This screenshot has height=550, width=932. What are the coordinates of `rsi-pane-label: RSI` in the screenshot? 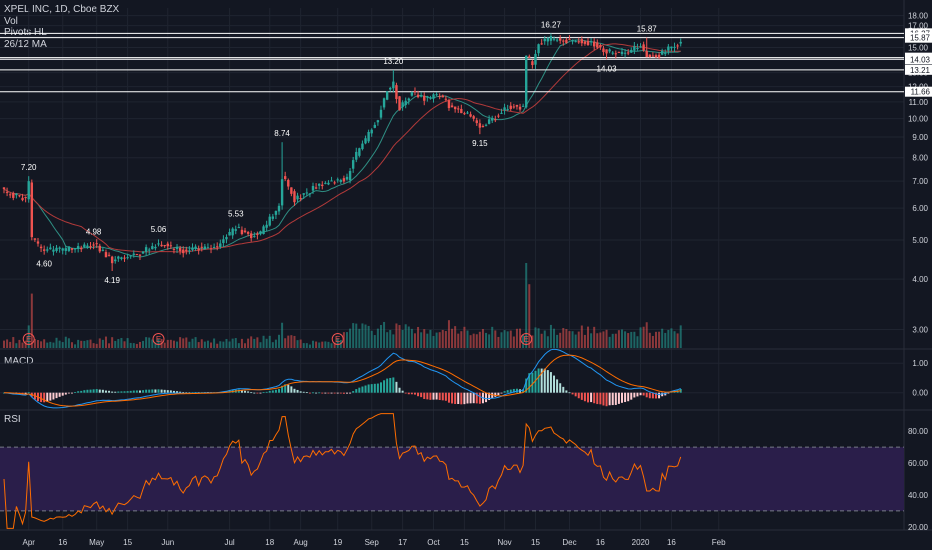 It's located at (12, 419).